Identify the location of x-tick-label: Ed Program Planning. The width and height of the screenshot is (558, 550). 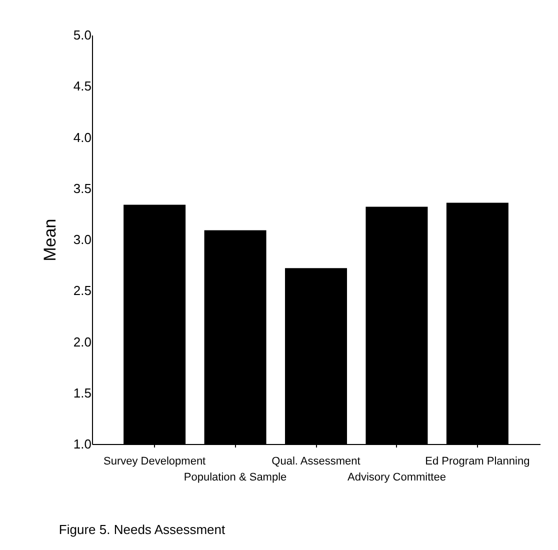
(477, 462).